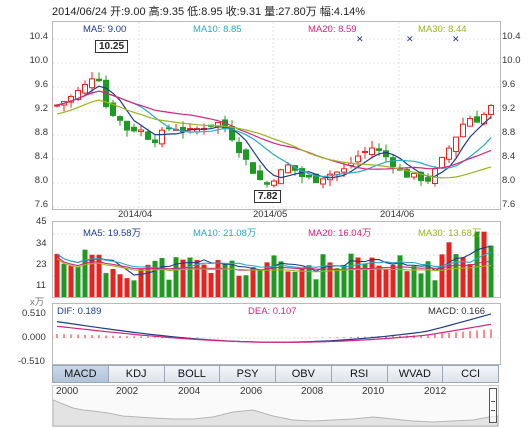 This screenshot has width=528, height=428. Describe the element at coordinates (359, 374) in the screenshot. I see `tab-rsi: RSI` at that location.